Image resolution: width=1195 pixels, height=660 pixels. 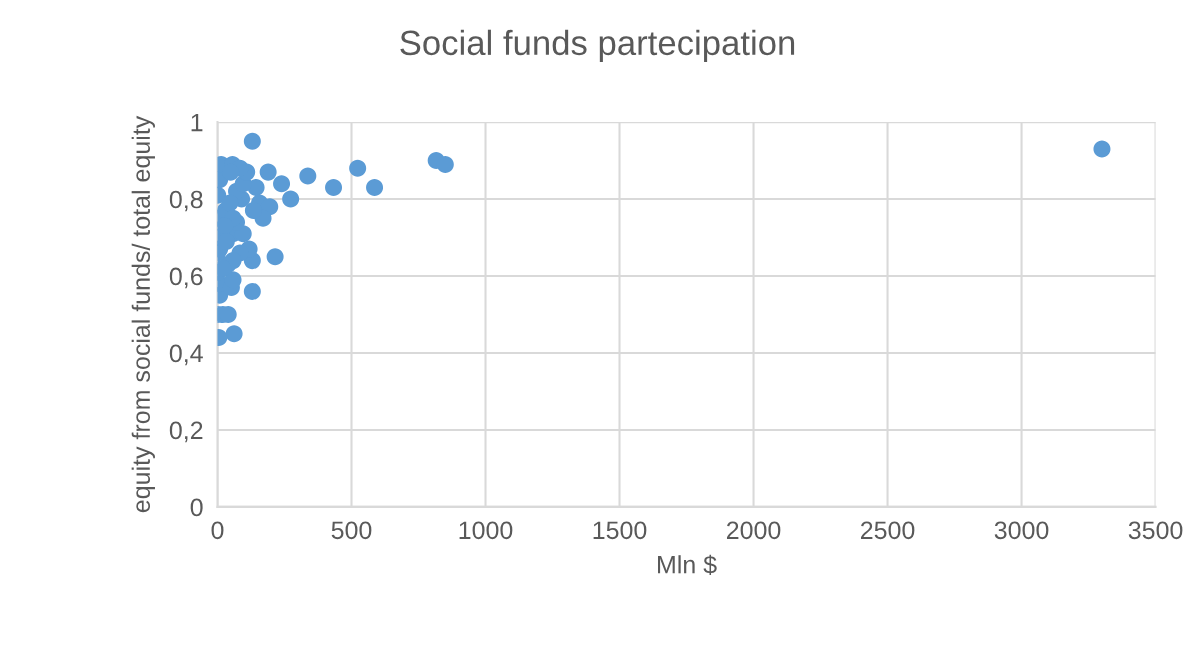 What do you see at coordinates (1021, 530) in the screenshot?
I see `x-tick-label: 3000` at bounding box center [1021, 530].